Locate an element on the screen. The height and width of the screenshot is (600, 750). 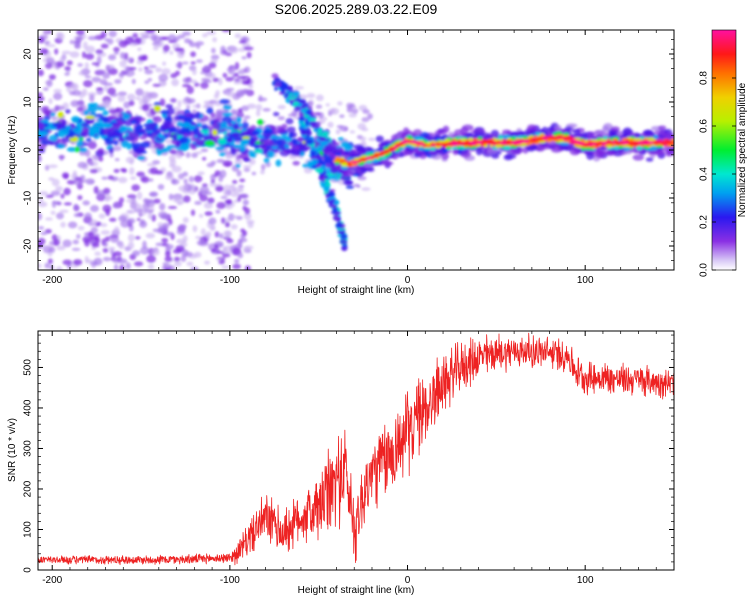
colorbar-gradient is located at coordinates (724, 150).